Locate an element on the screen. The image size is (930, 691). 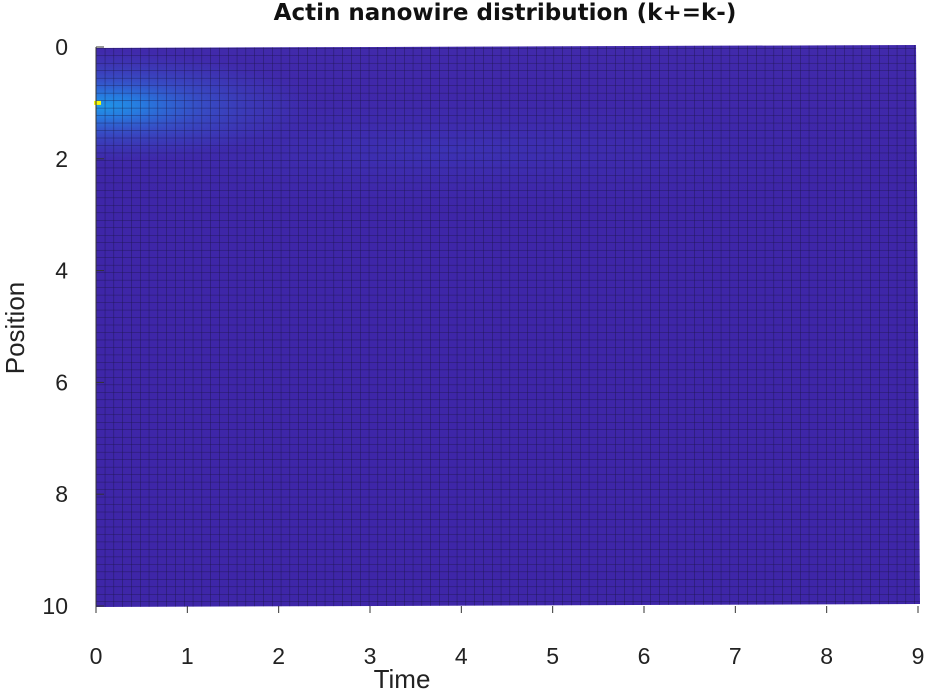
y-tick-label: 8 is located at coordinates (61, 494).